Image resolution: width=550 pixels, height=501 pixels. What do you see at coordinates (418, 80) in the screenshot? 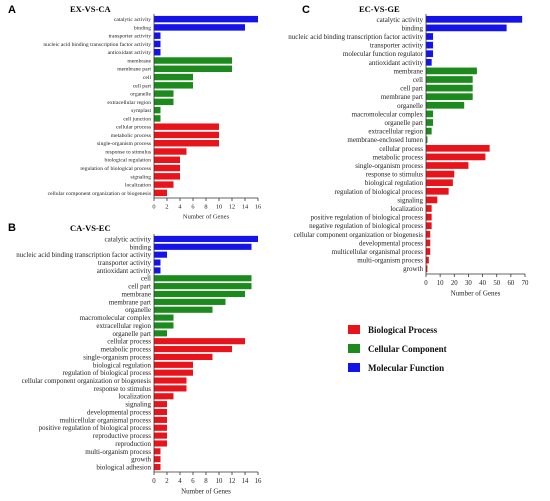
I see `category-label-c-7: cell` at bounding box center [418, 80].